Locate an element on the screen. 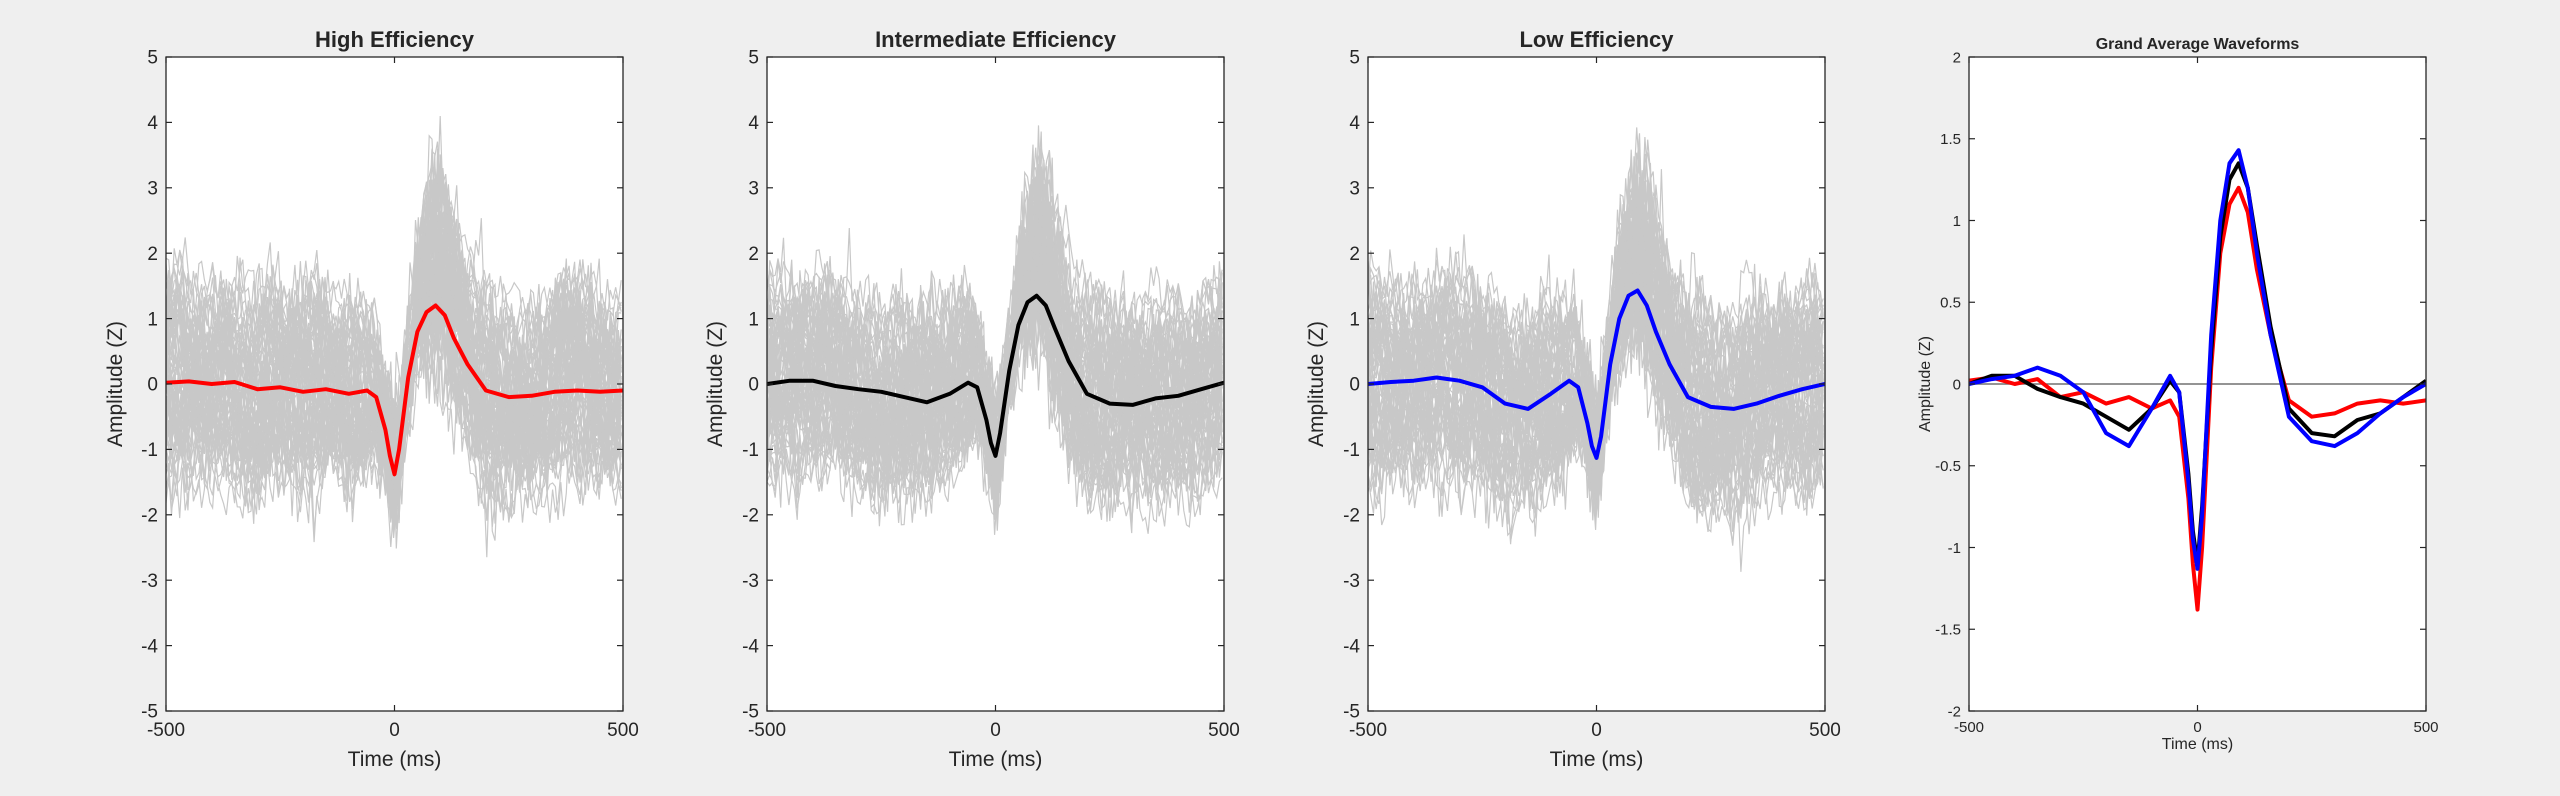 Image resolution: width=2560 pixels, height=796 pixels. chart-title: Intermediate Efficiency is located at coordinates (996, 39).